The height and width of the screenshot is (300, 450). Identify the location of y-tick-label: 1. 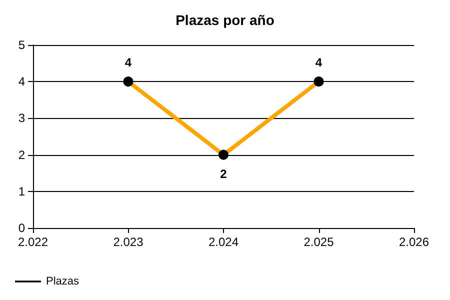
(22, 191).